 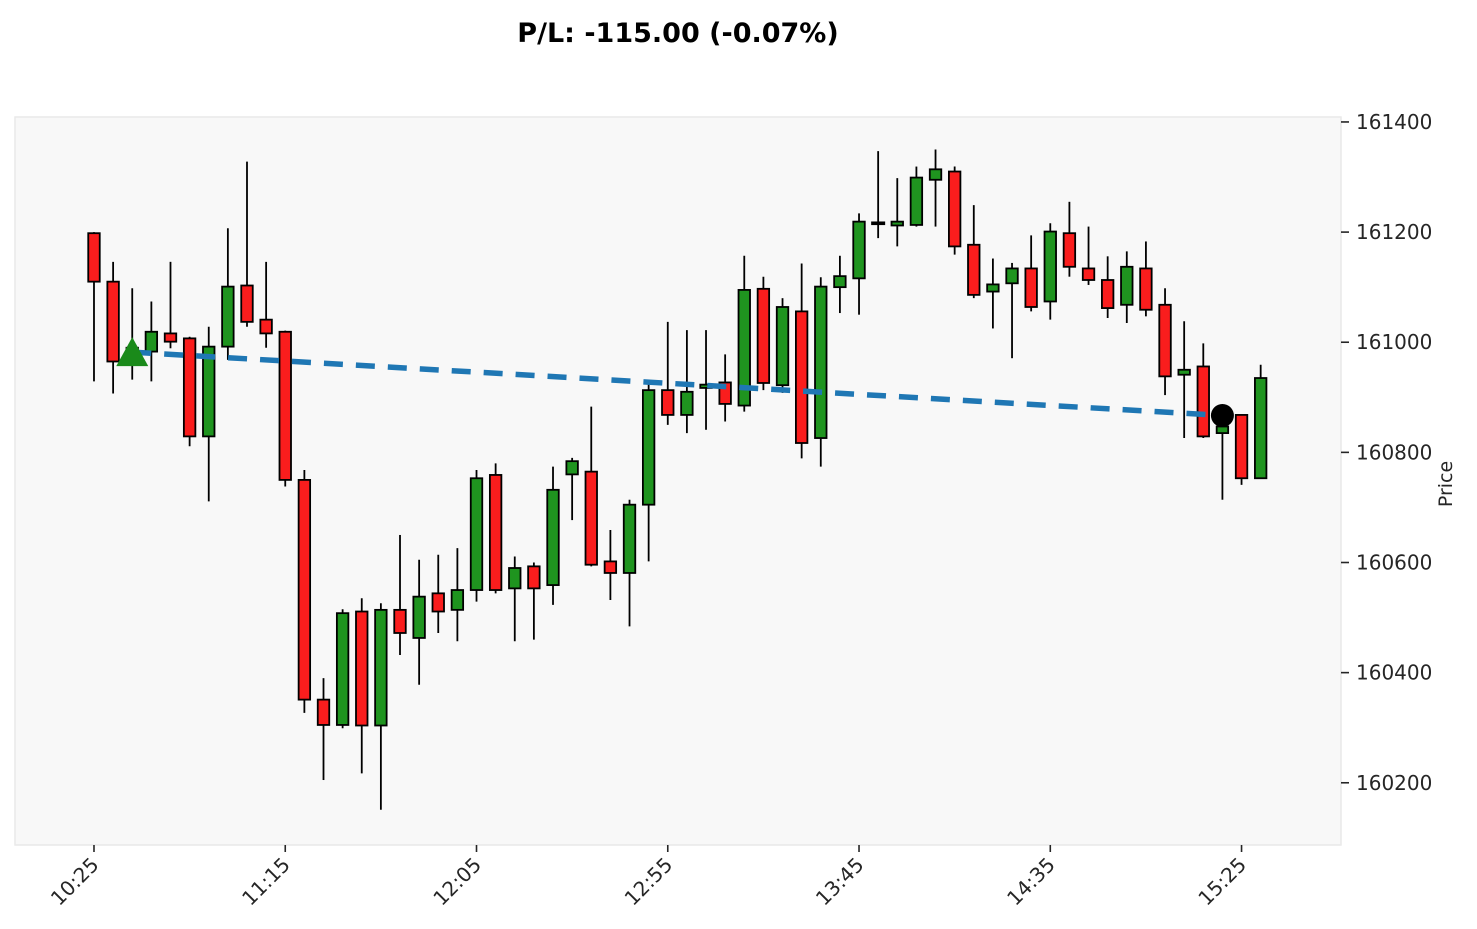 I want to click on candle-body-13:00, so click(x=687, y=403).